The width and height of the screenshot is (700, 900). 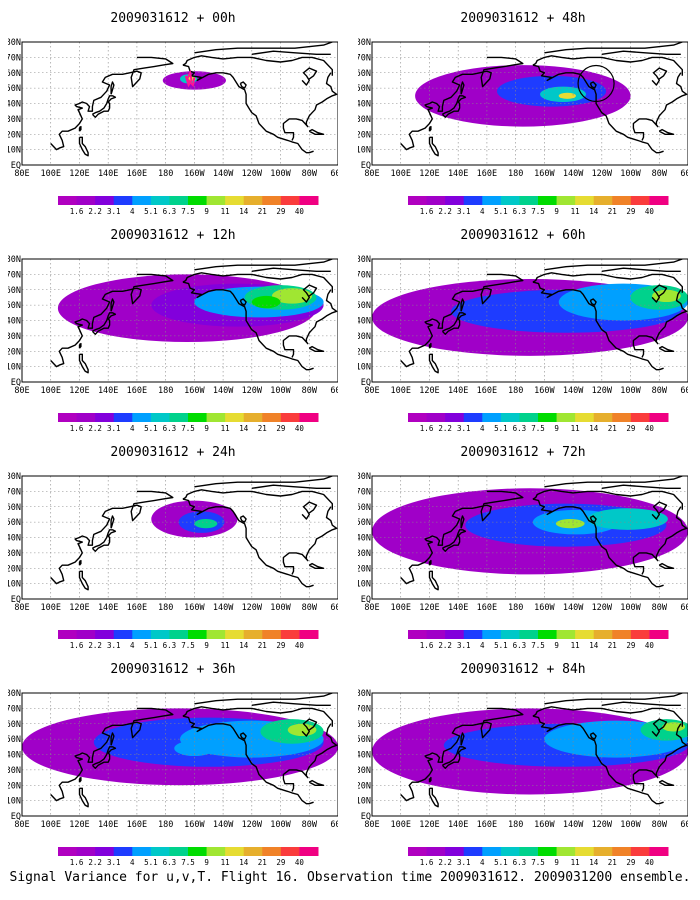 What do you see at coordinates (650, 211) in the screenshot?
I see `legend-label: 40` at bounding box center [650, 211].